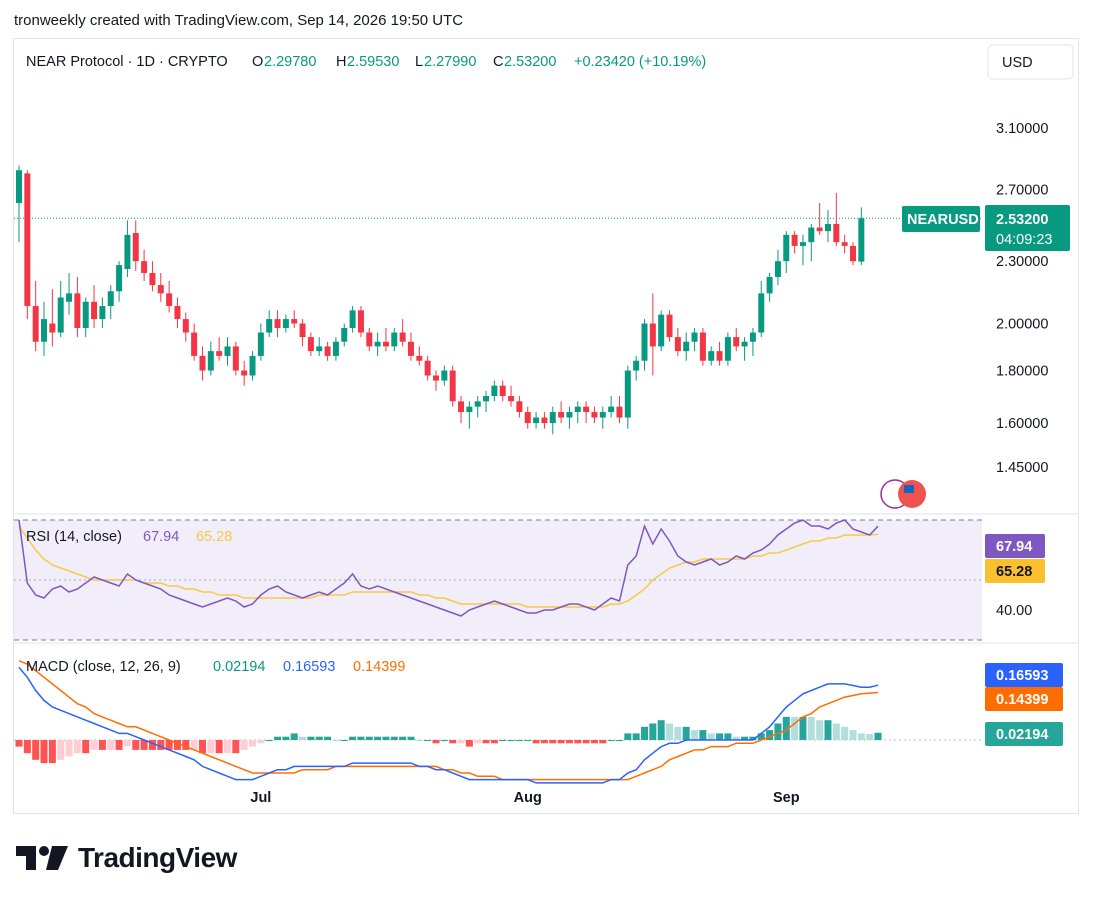 This screenshot has height=900, width=1093. Describe the element at coordinates (529, 580) in the screenshot. I see `rsi-pane: RSI (14, close) 67.94 65.28 67.94 65.28 40.00` at that location.